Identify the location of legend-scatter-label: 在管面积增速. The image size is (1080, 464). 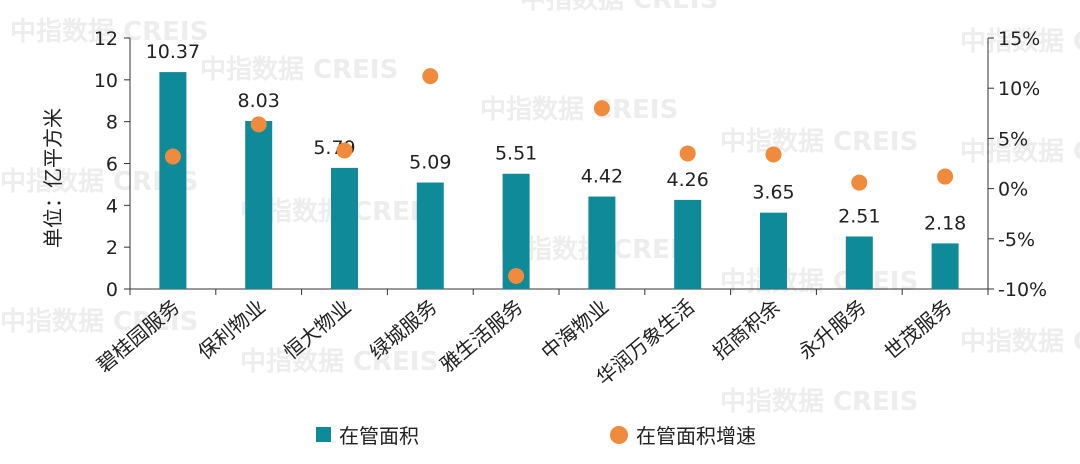
(696, 436).